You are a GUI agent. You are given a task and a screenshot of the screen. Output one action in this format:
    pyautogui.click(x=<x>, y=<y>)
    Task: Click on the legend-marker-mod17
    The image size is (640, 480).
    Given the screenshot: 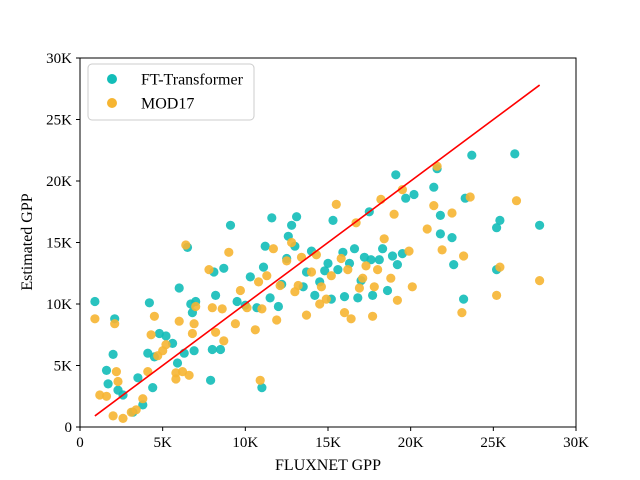 What is the action you would take?
    pyautogui.click(x=112, y=103)
    